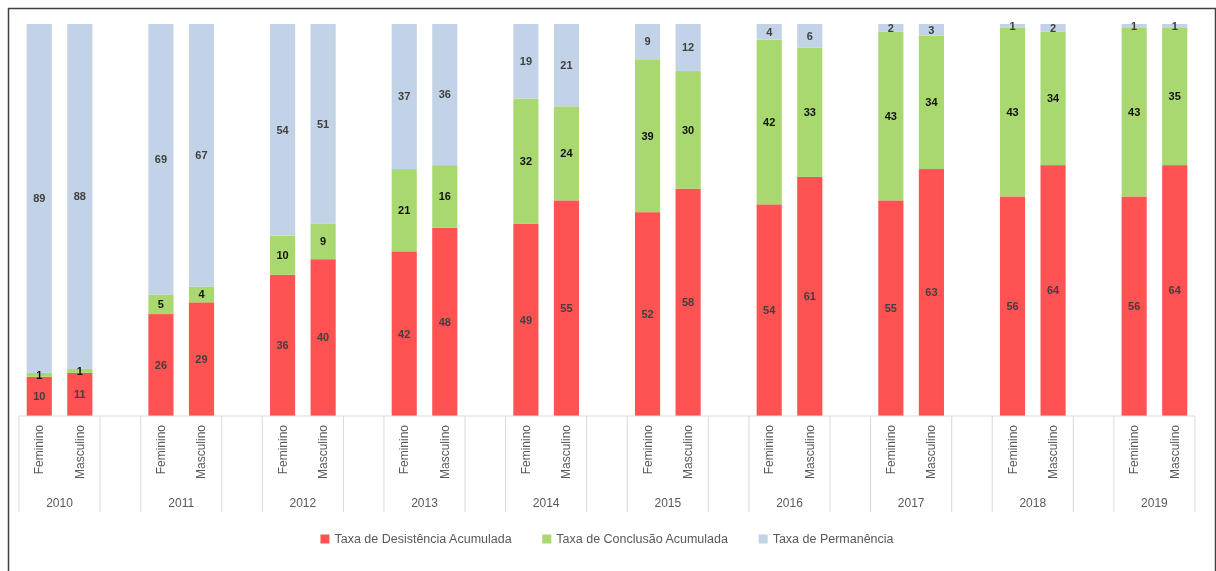  What do you see at coordinates (201, 155) in the screenshot?
I see `data-label: 67` at bounding box center [201, 155].